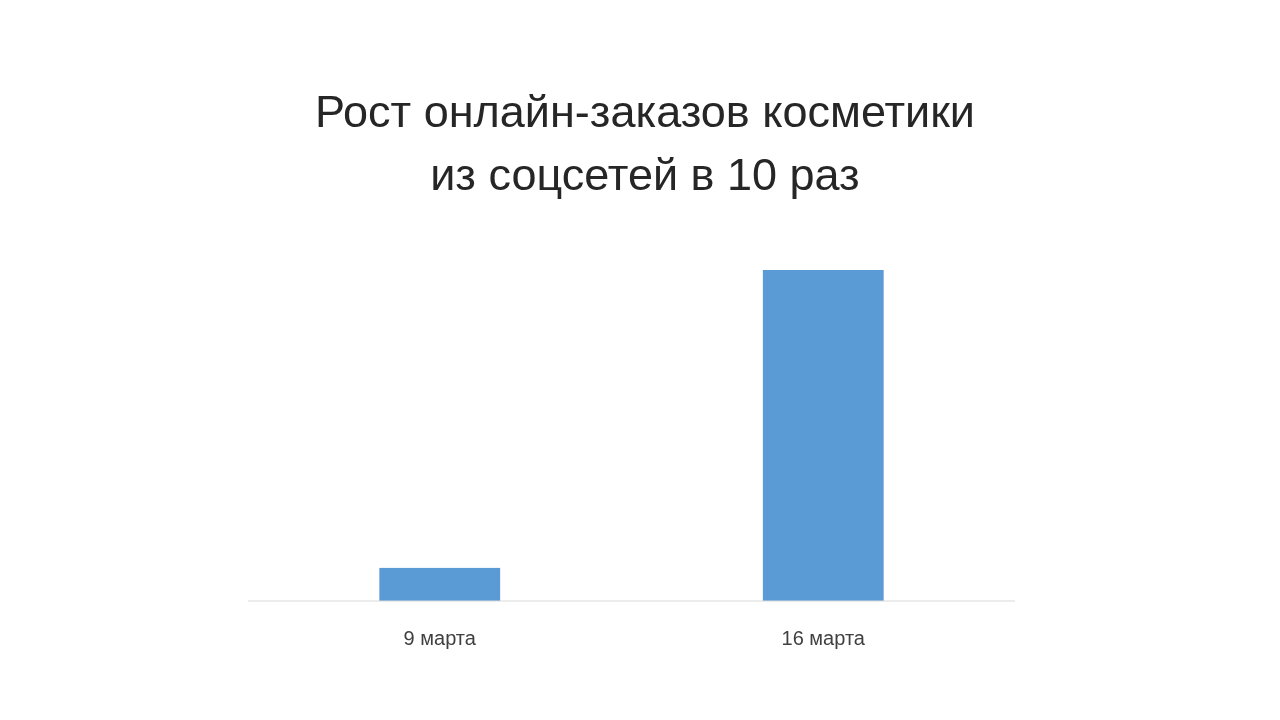 This screenshot has width=1280, height=720. I want to click on x-tick-label: 9 марта, so click(440, 638).